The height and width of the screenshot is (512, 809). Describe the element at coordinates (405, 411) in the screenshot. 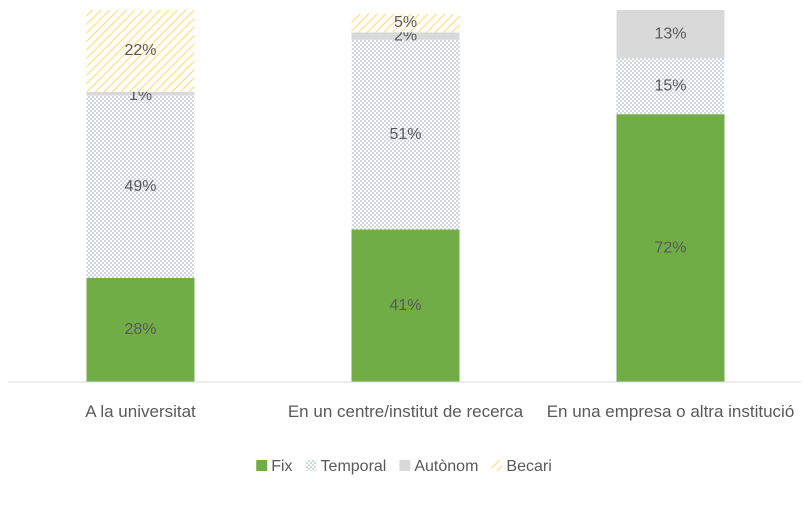

I see `x-tick-label: En un centre/institut de recerca` at that location.